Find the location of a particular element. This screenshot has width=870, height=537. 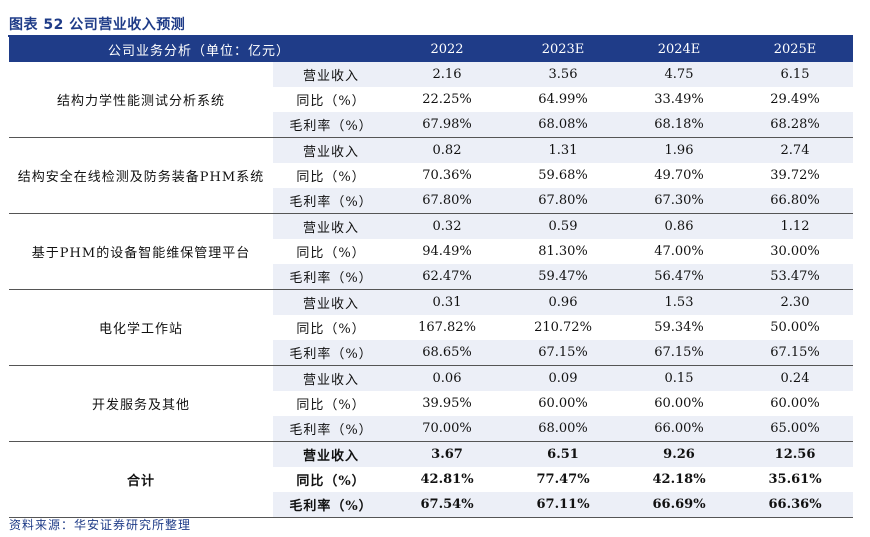

value-cell: 2.74 is located at coordinates (795, 150).